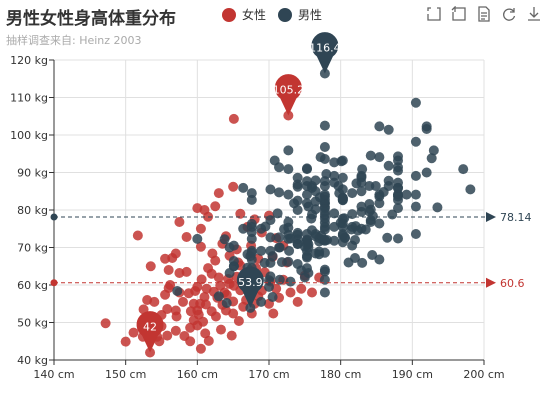 The height and width of the screenshot is (420, 550). What do you see at coordinates (29, 135) in the screenshot?
I see `y-tick-label: 100 kg` at bounding box center [29, 135].